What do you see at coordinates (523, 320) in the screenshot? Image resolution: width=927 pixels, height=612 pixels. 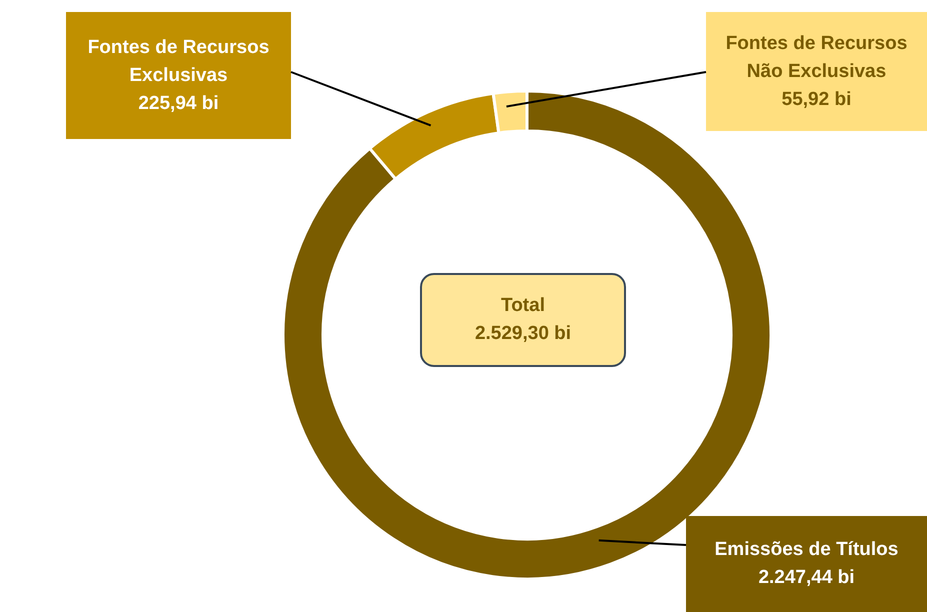 I see `text: Total 2.529,30 bi` at bounding box center [523, 320].